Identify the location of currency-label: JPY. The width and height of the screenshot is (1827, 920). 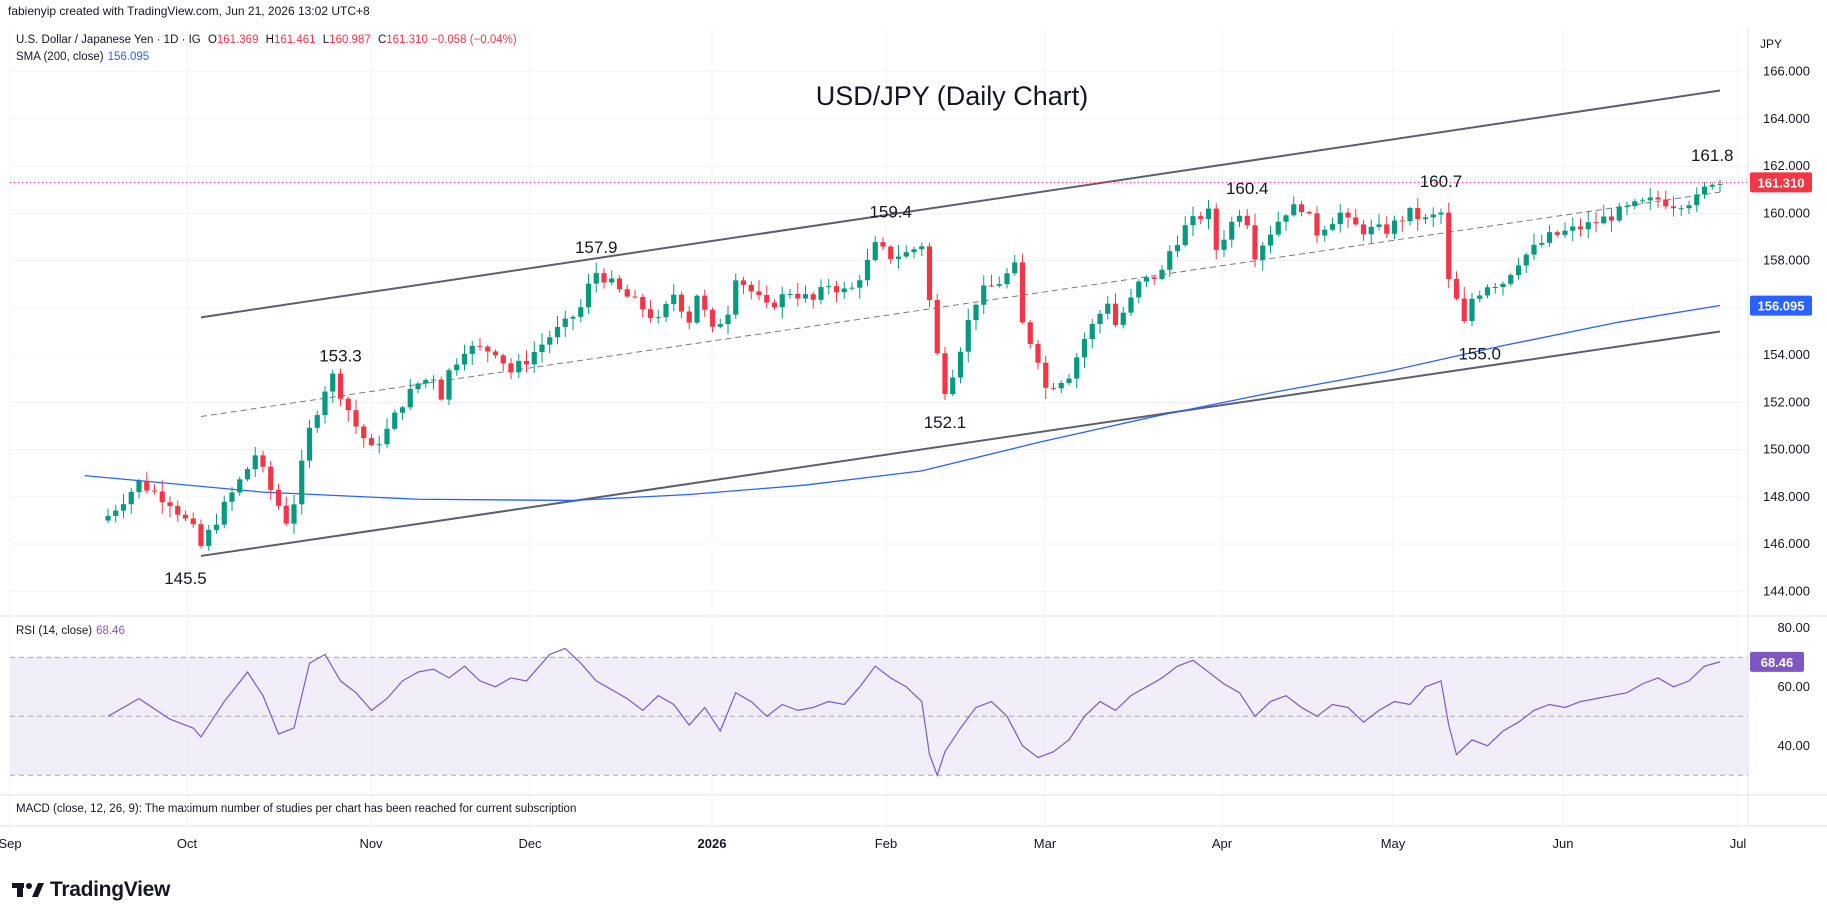
(1771, 44).